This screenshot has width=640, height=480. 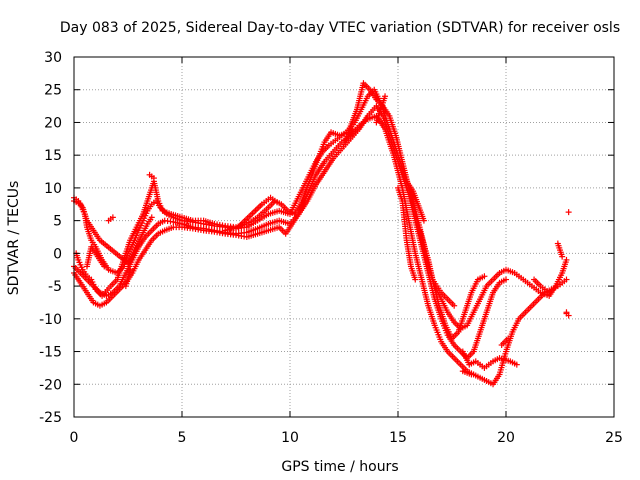 I want to click on y-tick-label: 5, so click(x=57, y=222).